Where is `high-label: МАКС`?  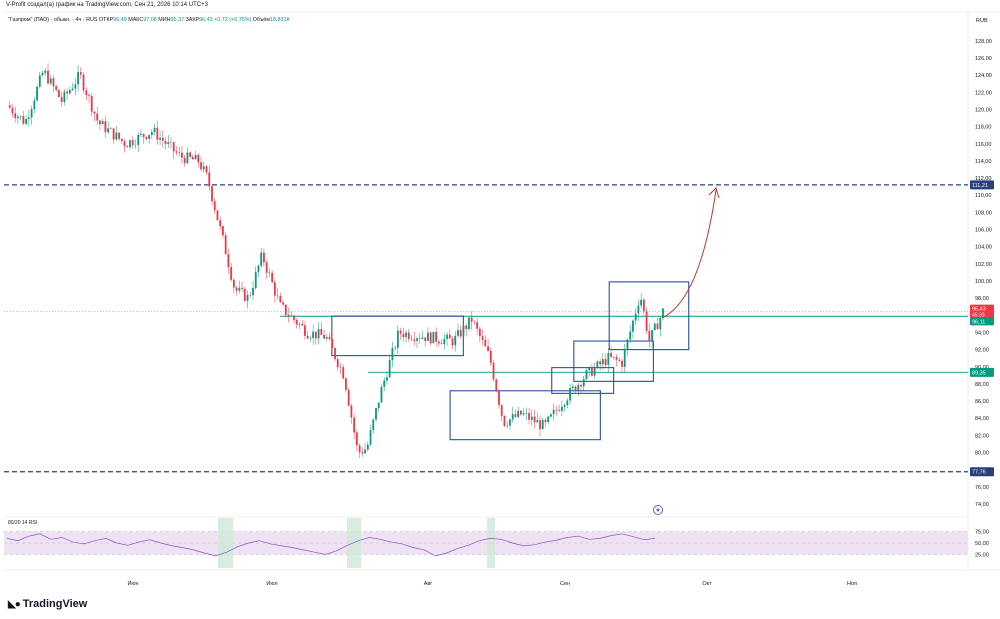 high-label: МАКС is located at coordinates (136, 20).